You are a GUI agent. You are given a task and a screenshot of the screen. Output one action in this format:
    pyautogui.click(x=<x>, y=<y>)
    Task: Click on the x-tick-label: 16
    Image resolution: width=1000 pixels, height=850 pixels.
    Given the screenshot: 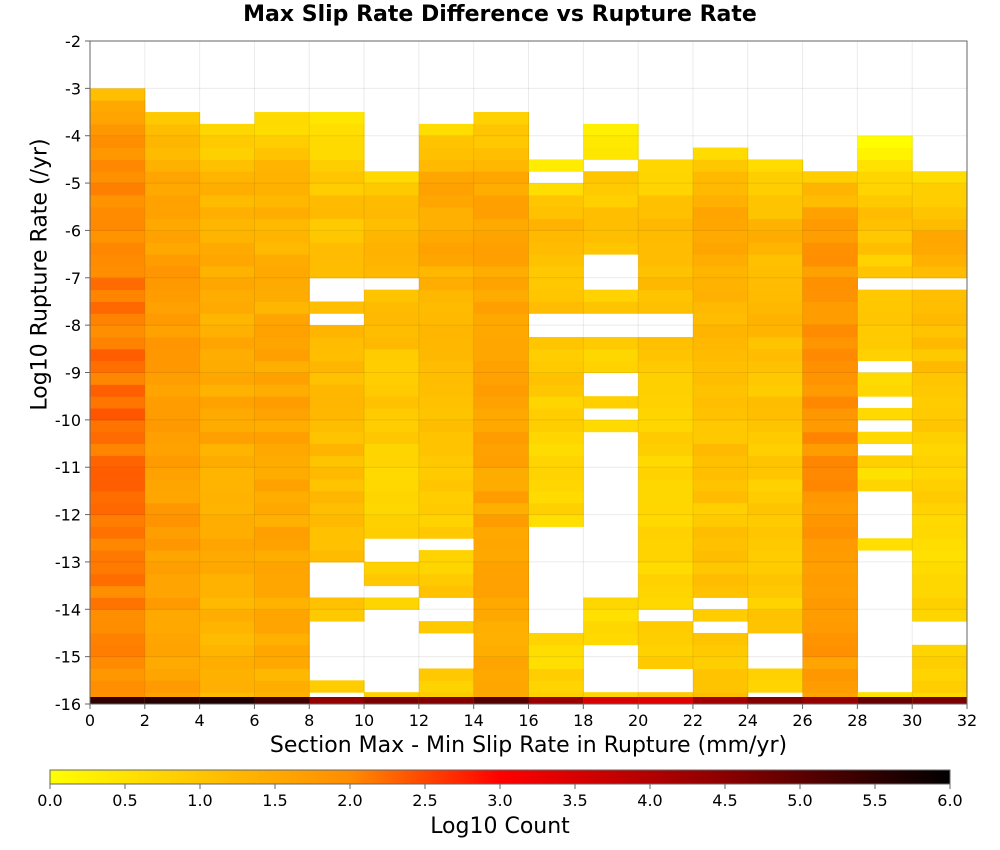 What is the action you would take?
    pyautogui.click(x=528, y=720)
    